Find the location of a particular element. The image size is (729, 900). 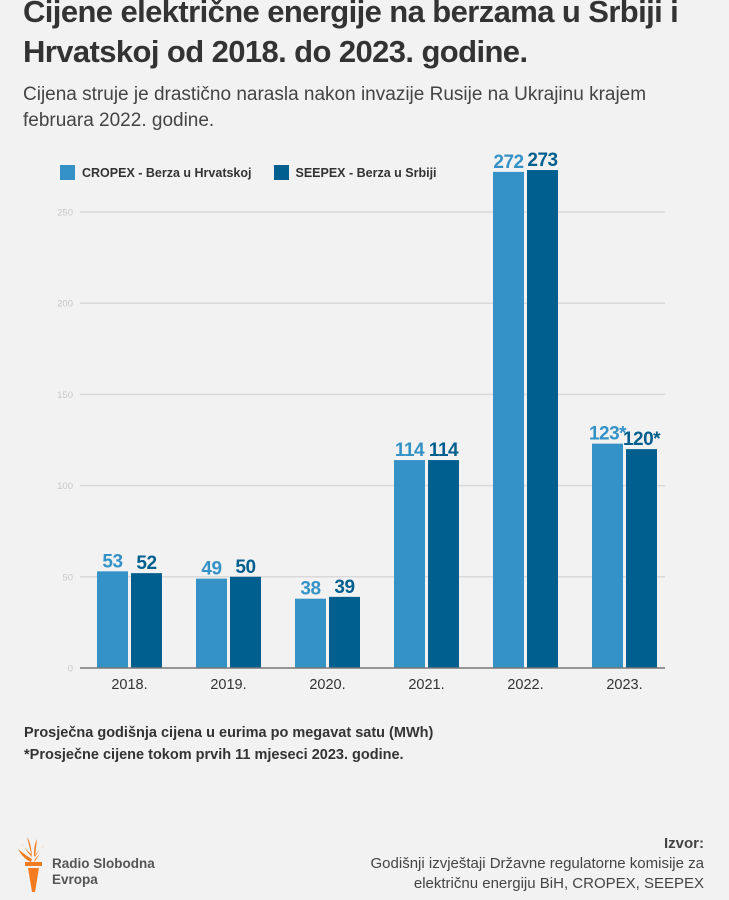

x-tick-label: 2018. is located at coordinates (129, 685).